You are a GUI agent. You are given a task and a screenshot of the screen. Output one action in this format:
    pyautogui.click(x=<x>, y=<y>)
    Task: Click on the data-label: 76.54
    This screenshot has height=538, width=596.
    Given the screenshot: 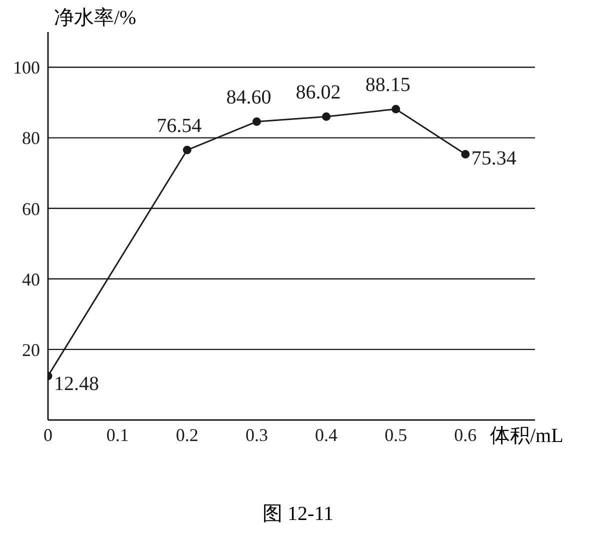 What is the action you would take?
    pyautogui.click(x=179, y=126)
    